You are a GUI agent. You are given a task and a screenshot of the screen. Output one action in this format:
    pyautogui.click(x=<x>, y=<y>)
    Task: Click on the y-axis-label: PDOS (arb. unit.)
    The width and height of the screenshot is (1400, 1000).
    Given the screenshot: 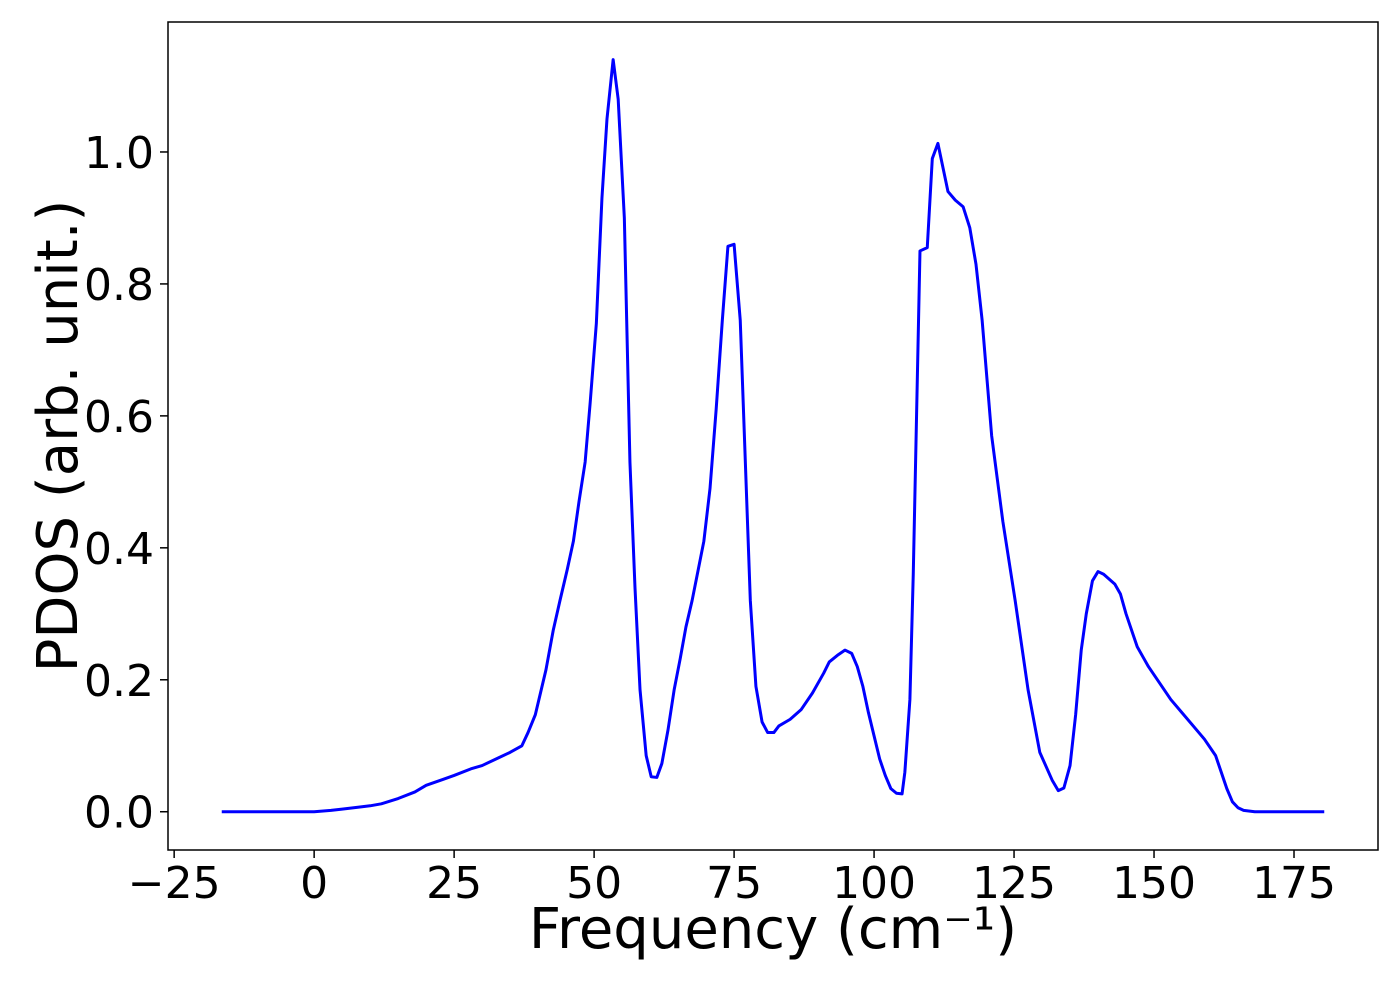 What is the action you would take?
    pyautogui.click(x=58, y=436)
    